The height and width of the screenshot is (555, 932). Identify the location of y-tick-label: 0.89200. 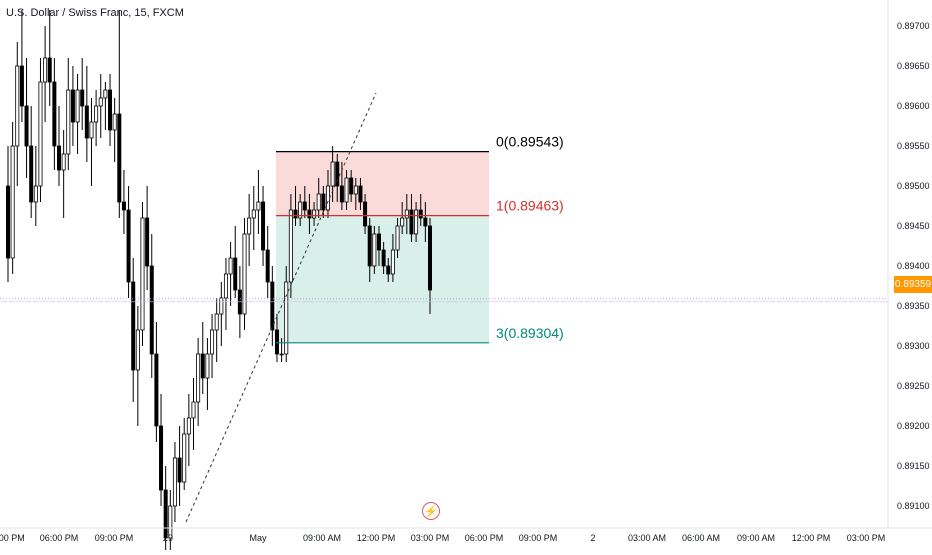
(913, 426).